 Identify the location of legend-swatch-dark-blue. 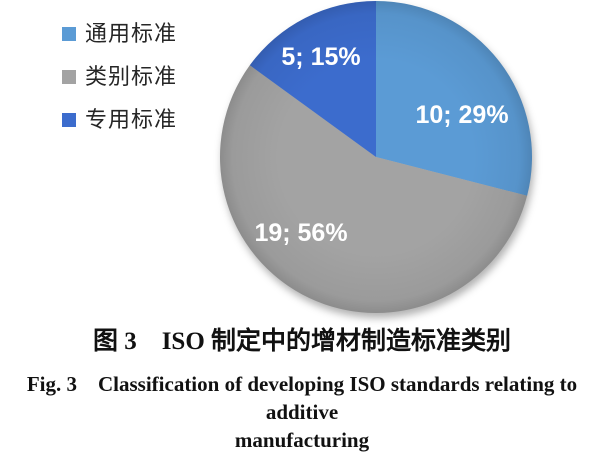
(69, 120).